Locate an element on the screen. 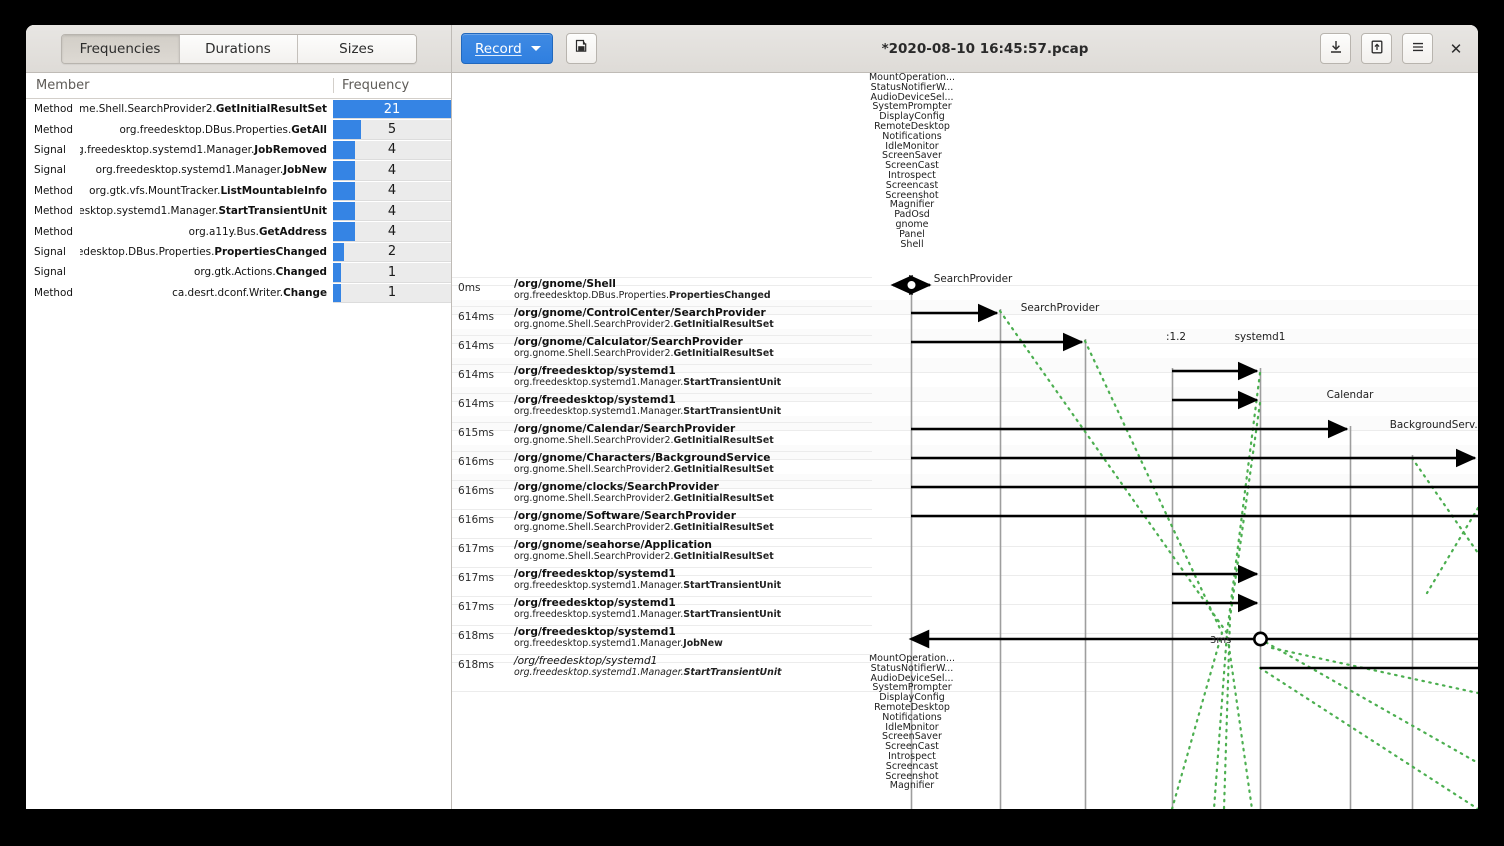 The image size is (1504, 846). column-header-frequency: Frequency is located at coordinates (392, 85).